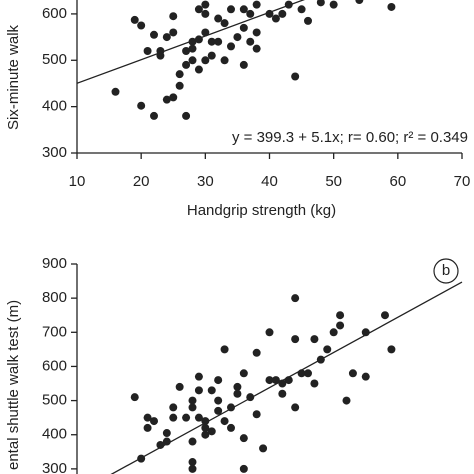 The width and height of the screenshot is (474, 474). Describe the element at coordinates (54, 263) in the screenshot. I see `y-tick-label: 900` at that location.